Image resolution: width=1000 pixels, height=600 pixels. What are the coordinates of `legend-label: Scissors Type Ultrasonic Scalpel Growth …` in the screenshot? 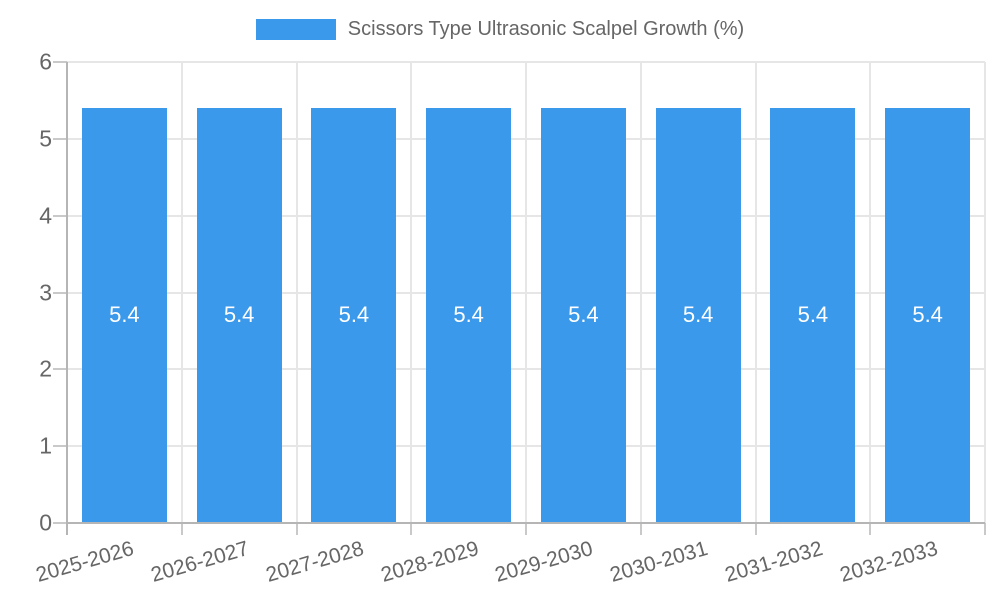 It's located at (546, 29).